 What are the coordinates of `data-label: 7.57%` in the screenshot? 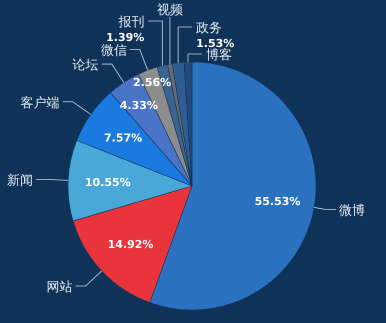 It's located at (123, 137).